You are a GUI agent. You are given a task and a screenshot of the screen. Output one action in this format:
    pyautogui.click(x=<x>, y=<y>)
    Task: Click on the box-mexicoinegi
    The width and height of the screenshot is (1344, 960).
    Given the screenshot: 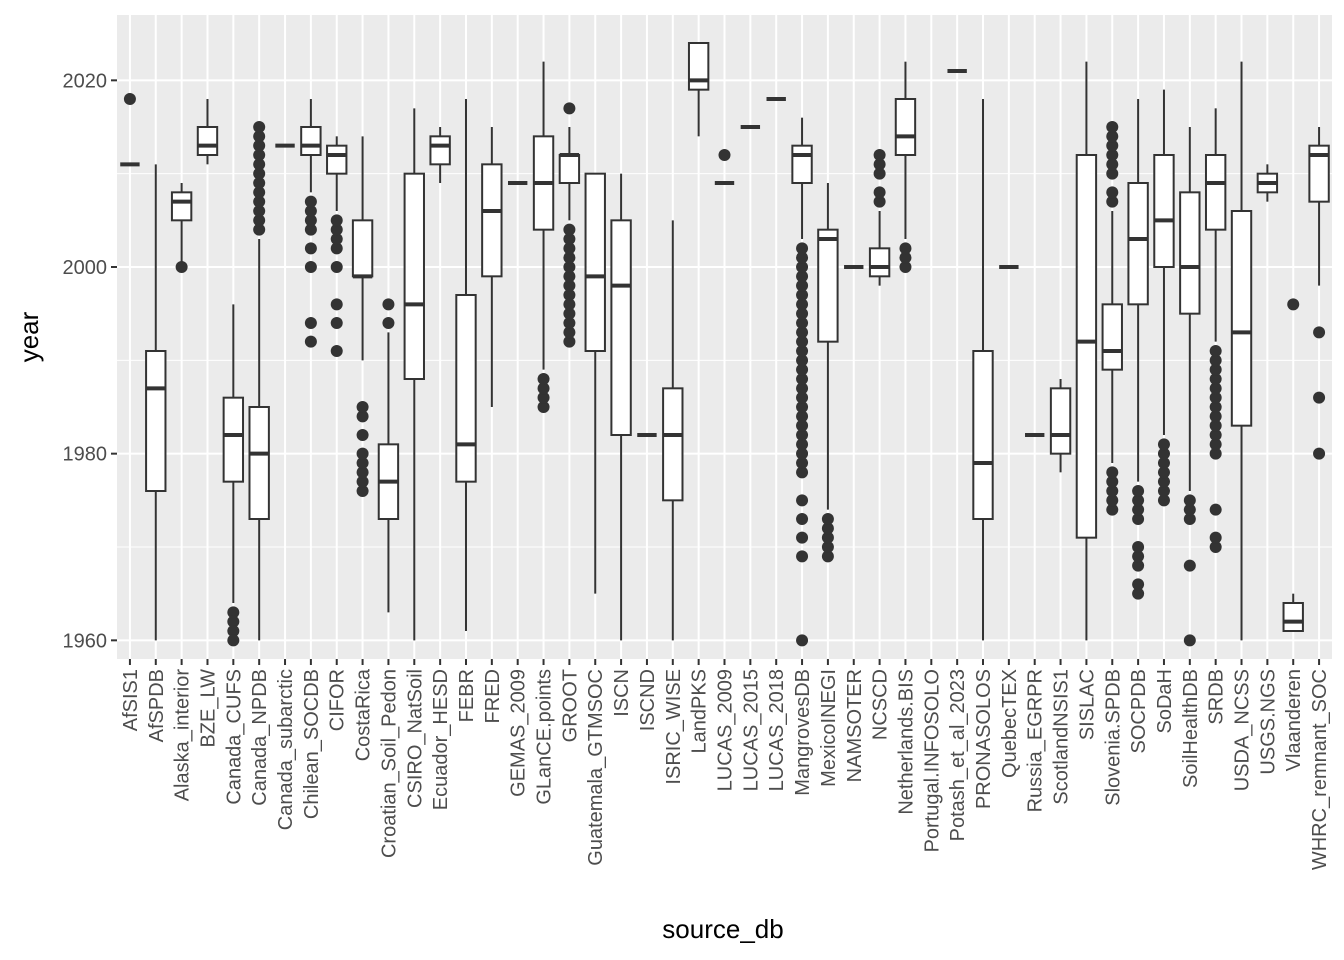 What is the action you would take?
    pyautogui.click(x=828, y=373)
    